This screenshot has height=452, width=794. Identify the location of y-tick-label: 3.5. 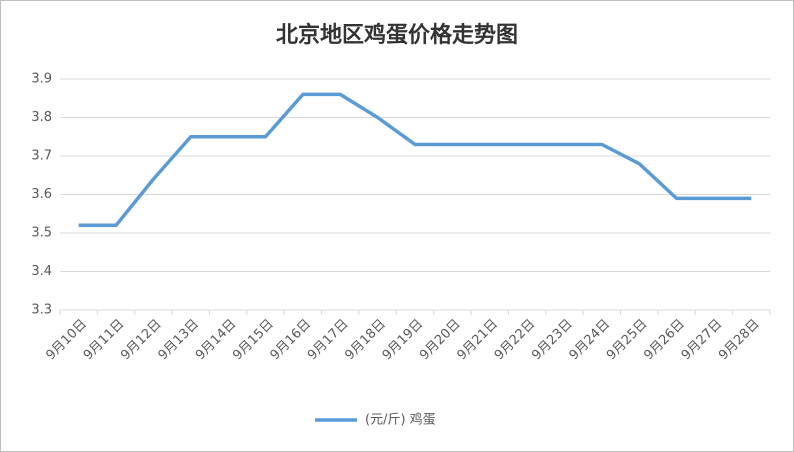
(41, 233).